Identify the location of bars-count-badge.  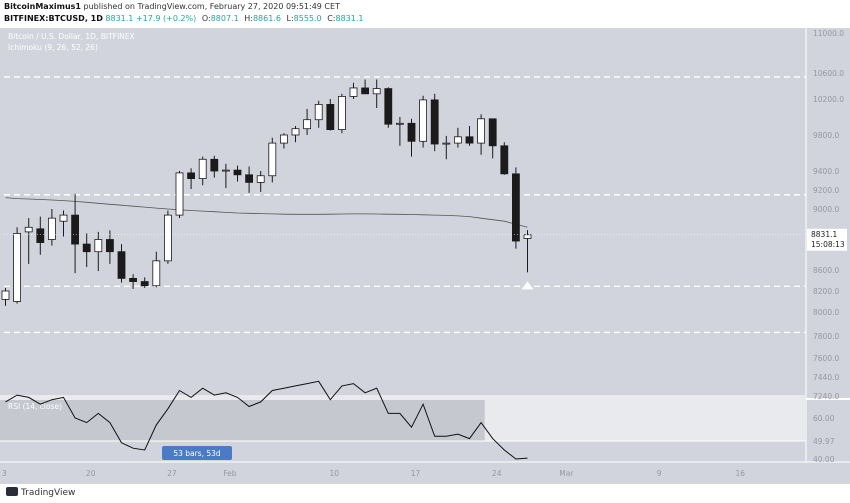
(197, 453).